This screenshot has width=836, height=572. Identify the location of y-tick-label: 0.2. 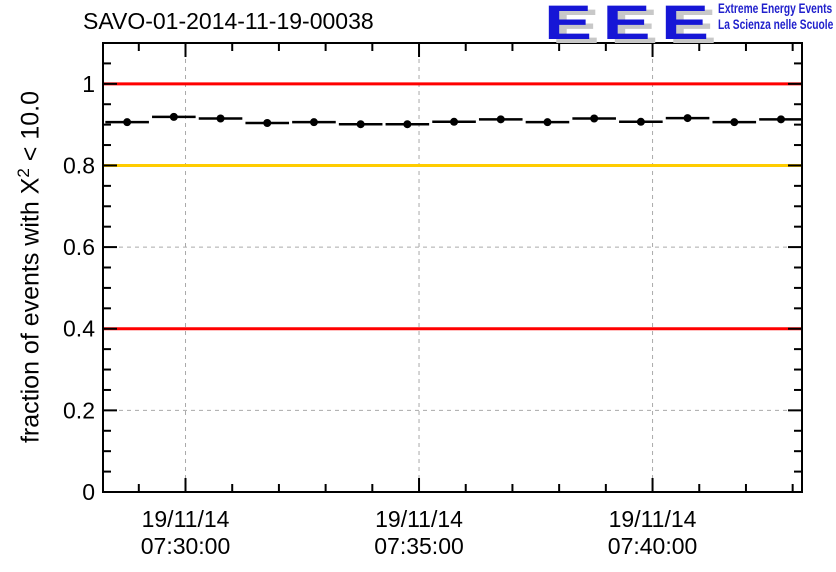
(79, 410).